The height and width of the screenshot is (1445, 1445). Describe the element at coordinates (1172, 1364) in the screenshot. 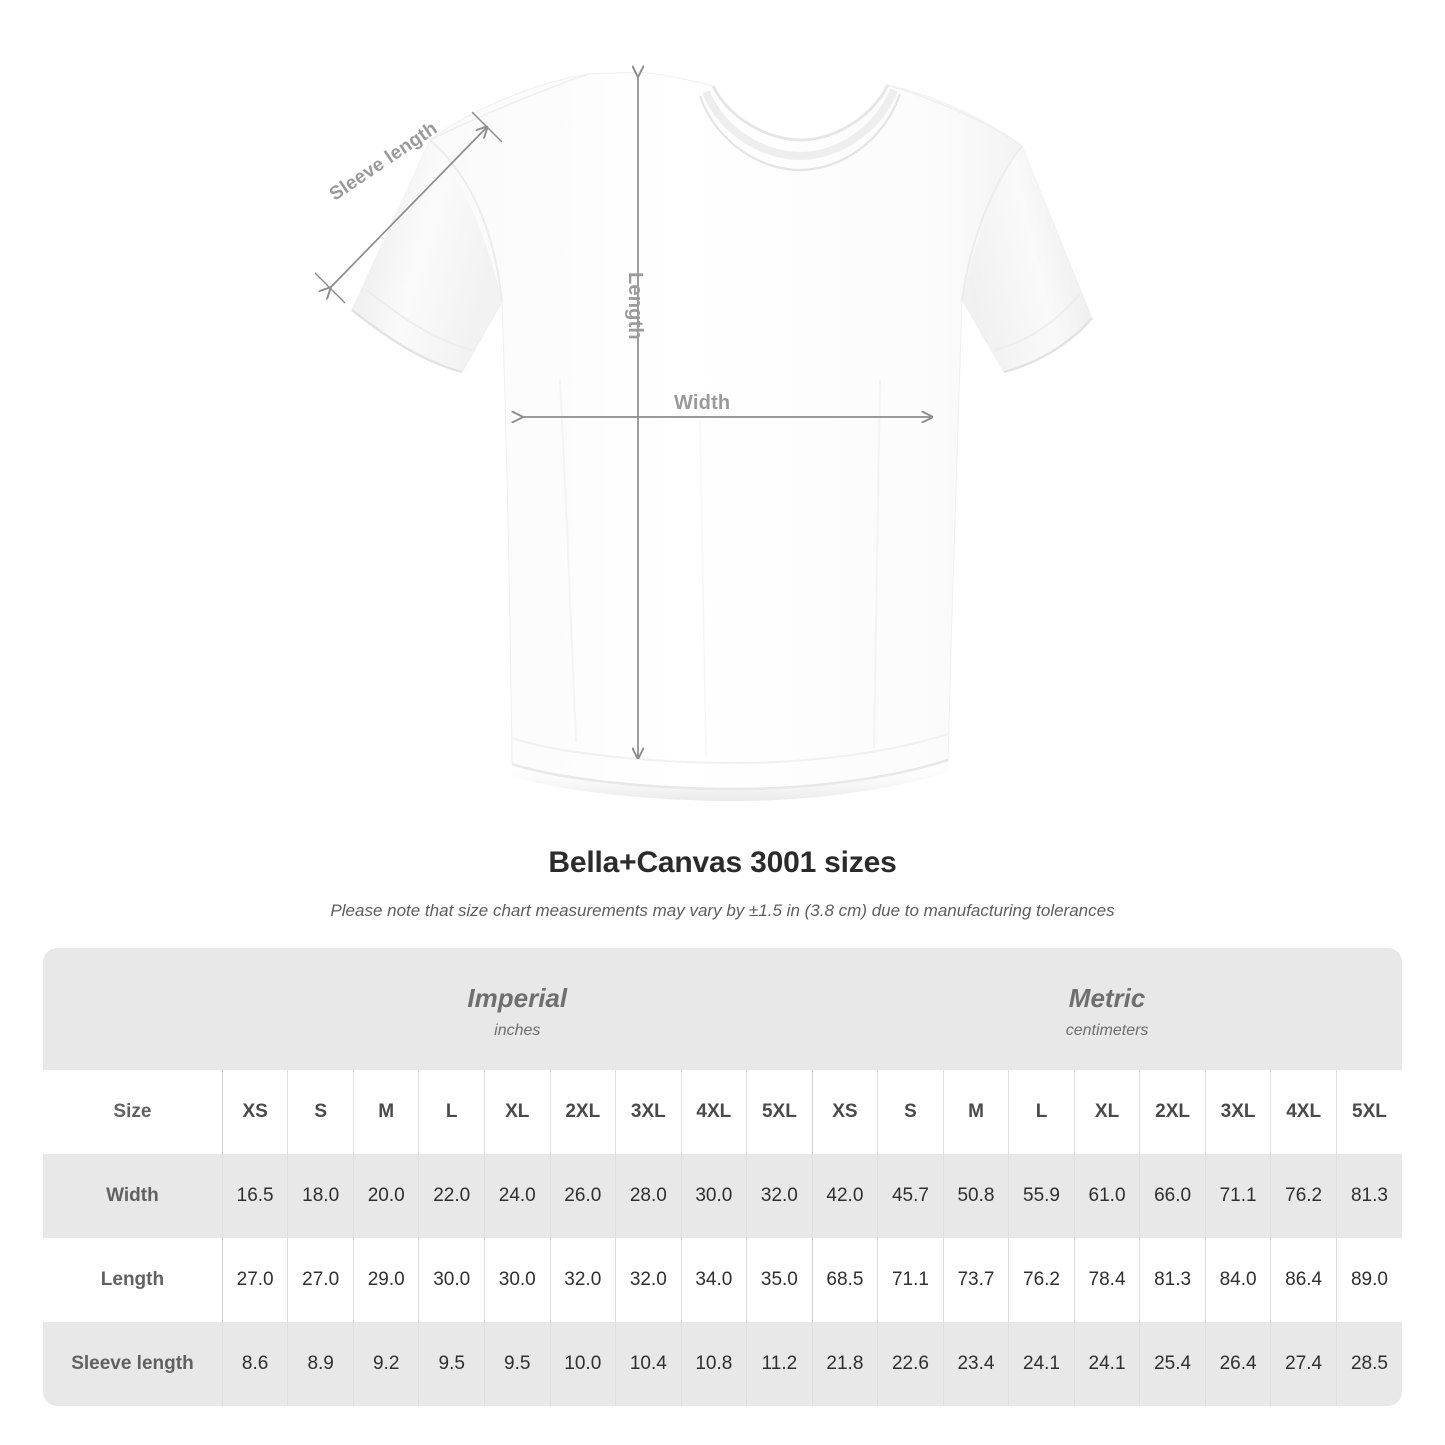

I see `cell-metric: 25.4` at that location.